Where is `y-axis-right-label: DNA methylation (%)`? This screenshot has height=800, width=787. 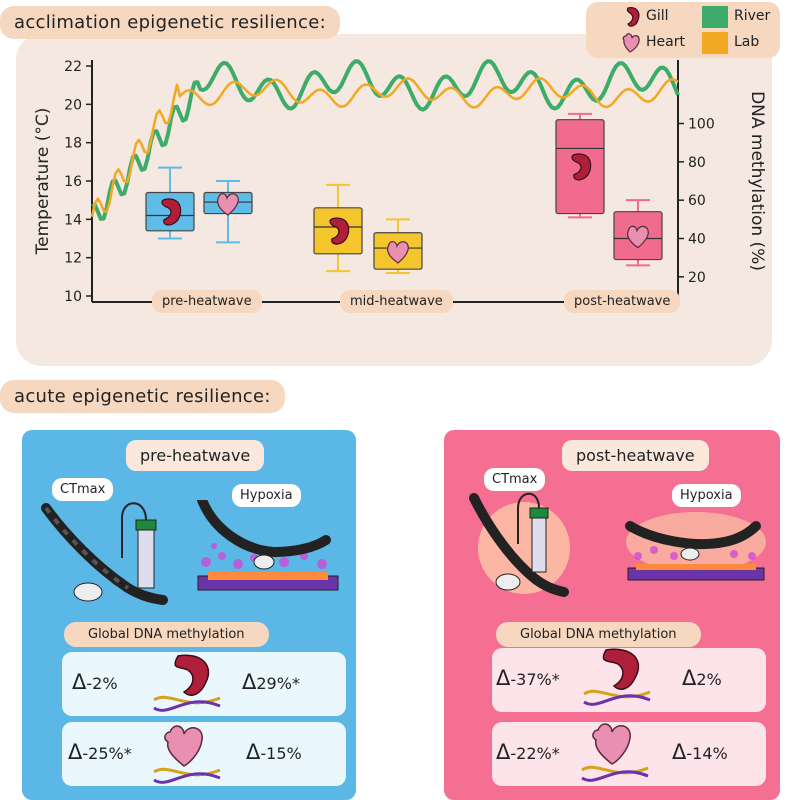
y-axis-right-label: DNA methylation (%) is located at coordinates (757, 181).